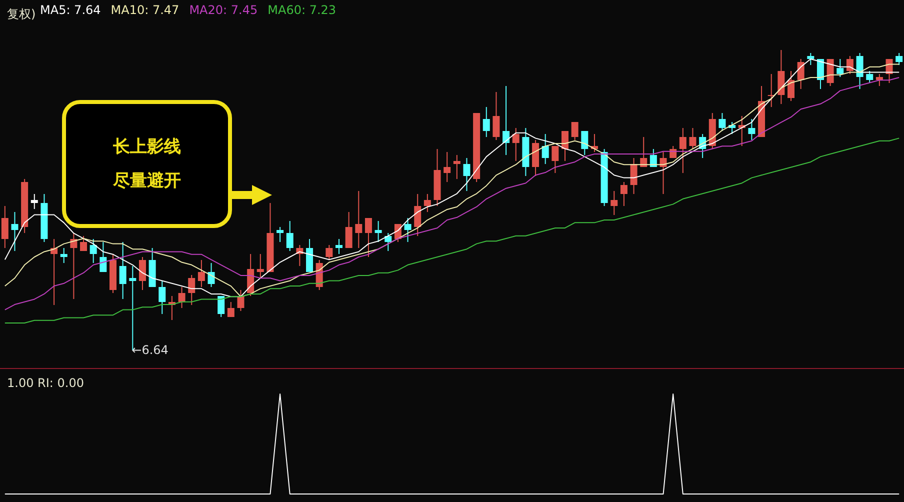 This screenshot has width=904, height=502. Describe the element at coordinates (45, 383) in the screenshot. I see `chart-title: 1.00 RI: 0.00` at that location.